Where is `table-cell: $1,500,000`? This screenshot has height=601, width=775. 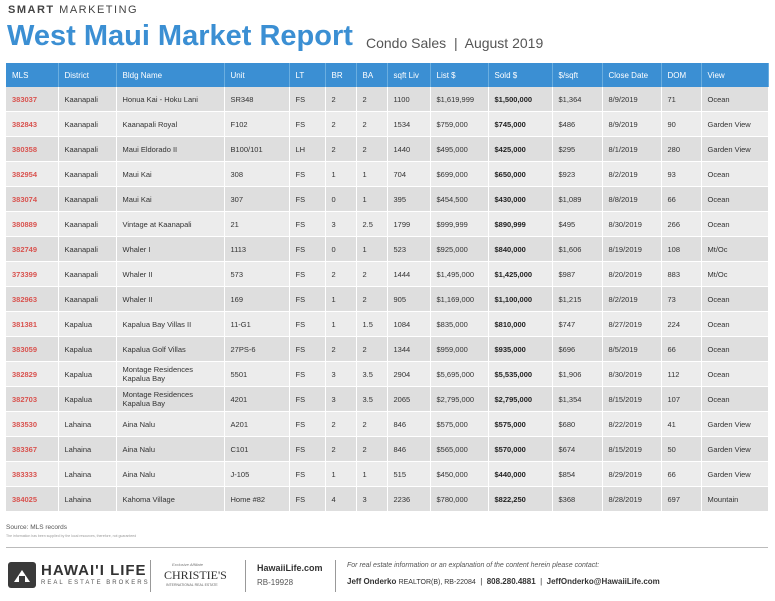
table-cell: $1,500,000 is located at coordinates (520, 99).